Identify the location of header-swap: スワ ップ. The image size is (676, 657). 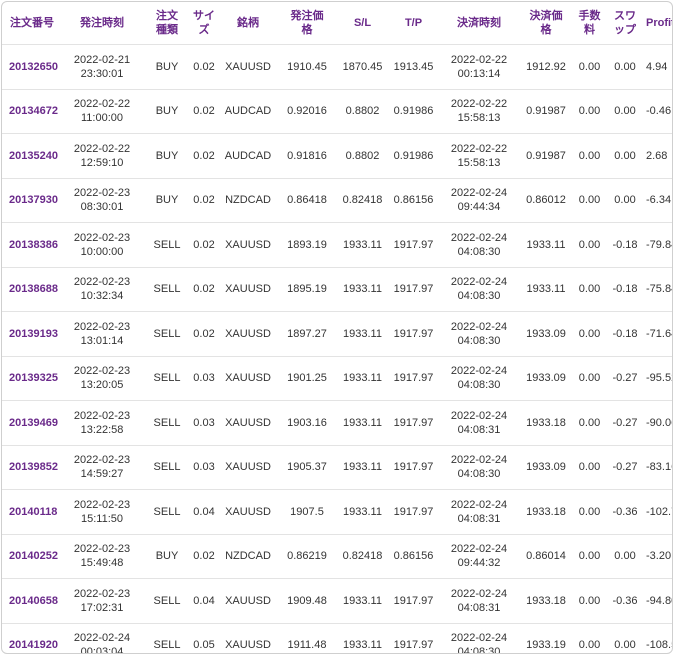
(625, 23).